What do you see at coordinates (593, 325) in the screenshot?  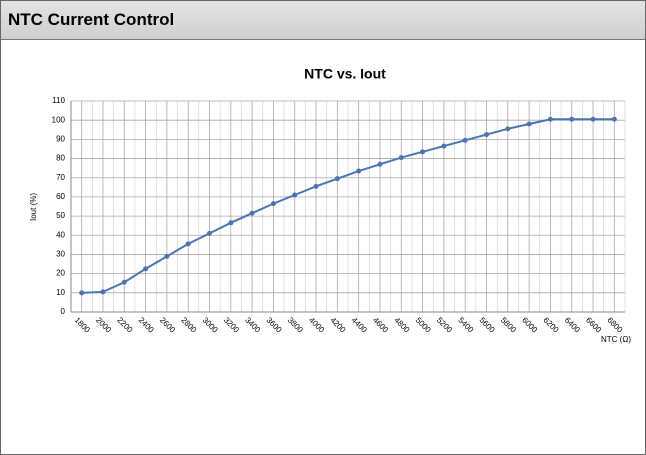 I see `x-tick-label: 6600` at bounding box center [593, 325].